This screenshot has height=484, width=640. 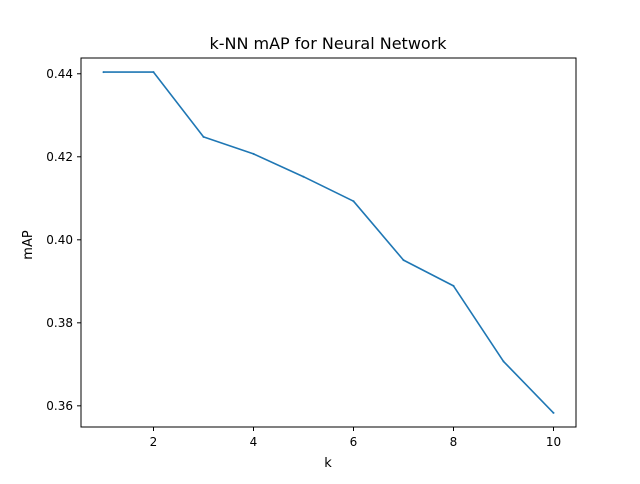 I want to click on x-tick-label: 2, so click(x=154, y=442).